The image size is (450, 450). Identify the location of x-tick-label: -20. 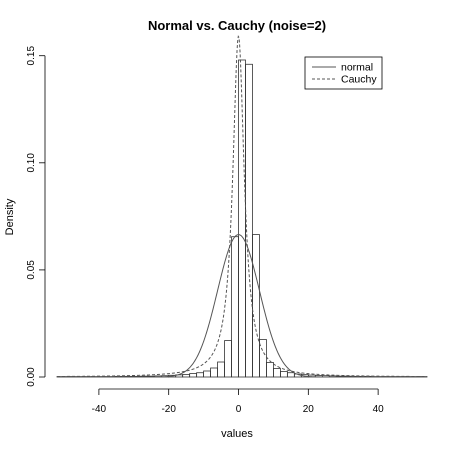
(168, 409).